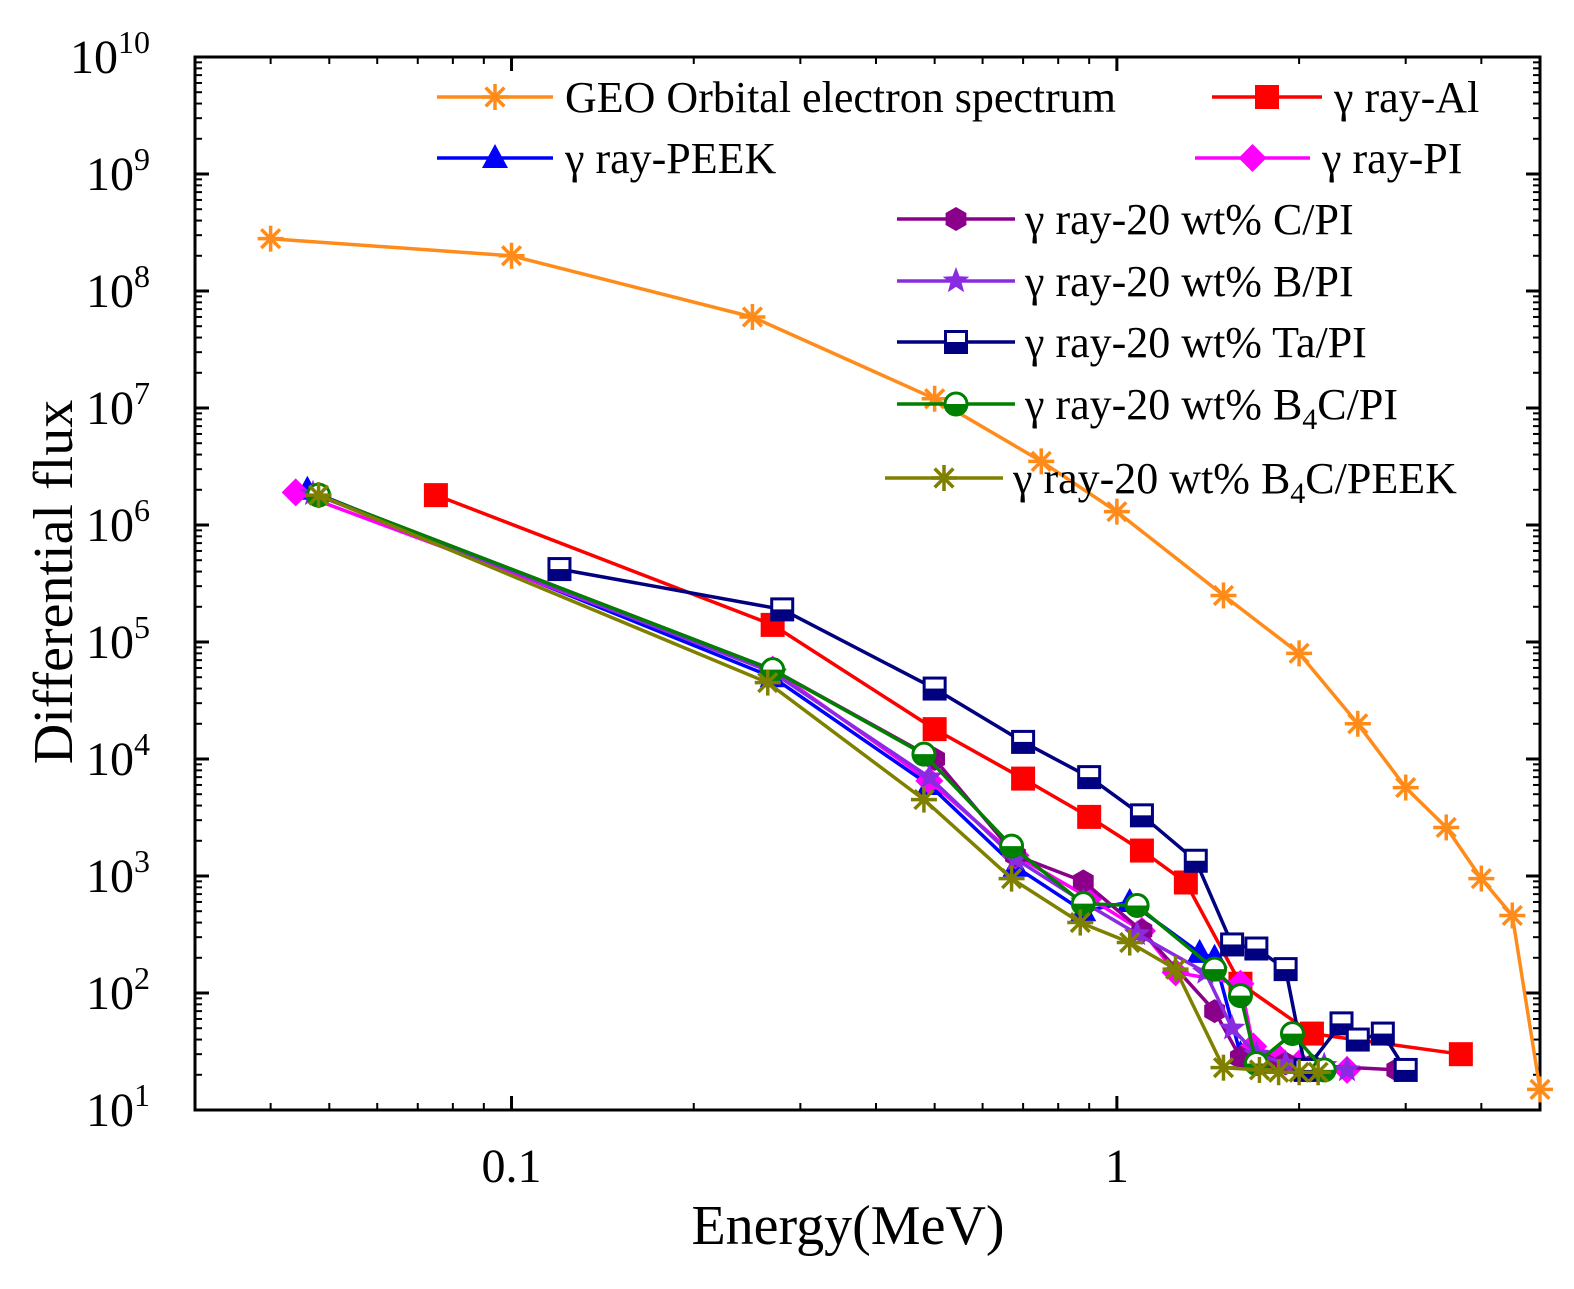 The width and height of the screenshot is (1574, 1289). Describe the element at coordinates (1147, 408) in the screenshot. I see `legend-item-7: γ ray-20 wt% B4C/PI` at that location.